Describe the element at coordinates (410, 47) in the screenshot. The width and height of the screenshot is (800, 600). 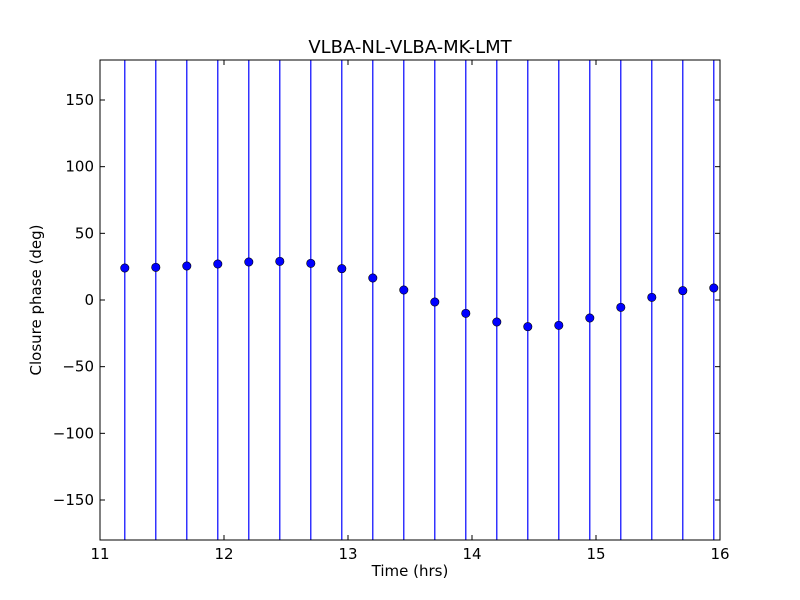
I see `chart-title: VLBA-NL-VLBA-MK-LMT` at that location.